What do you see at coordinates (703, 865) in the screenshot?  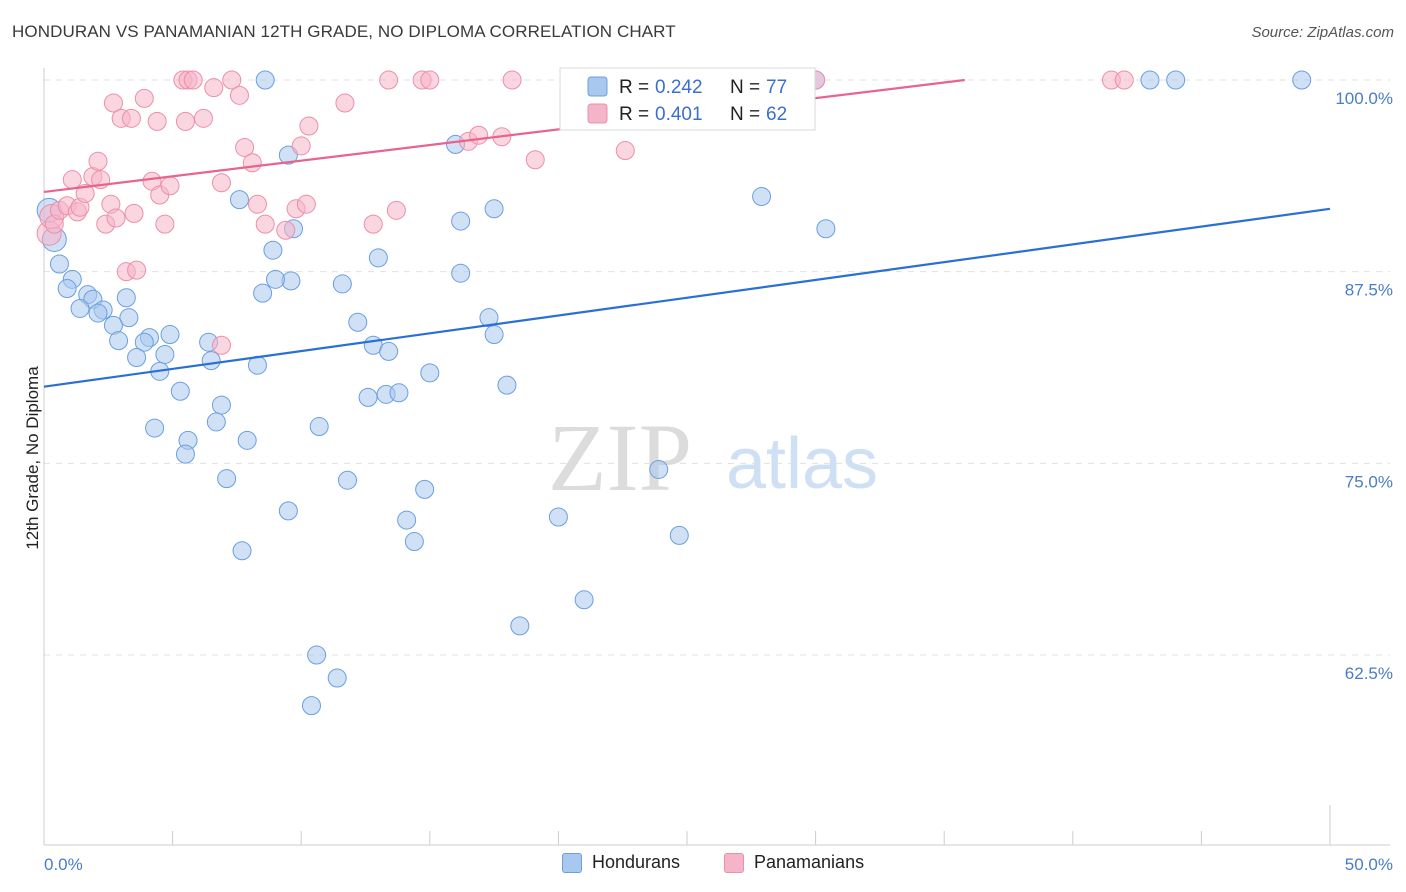 I see `bottom-legend: Hondurans Panamanians` at bounding box center [703, 865].